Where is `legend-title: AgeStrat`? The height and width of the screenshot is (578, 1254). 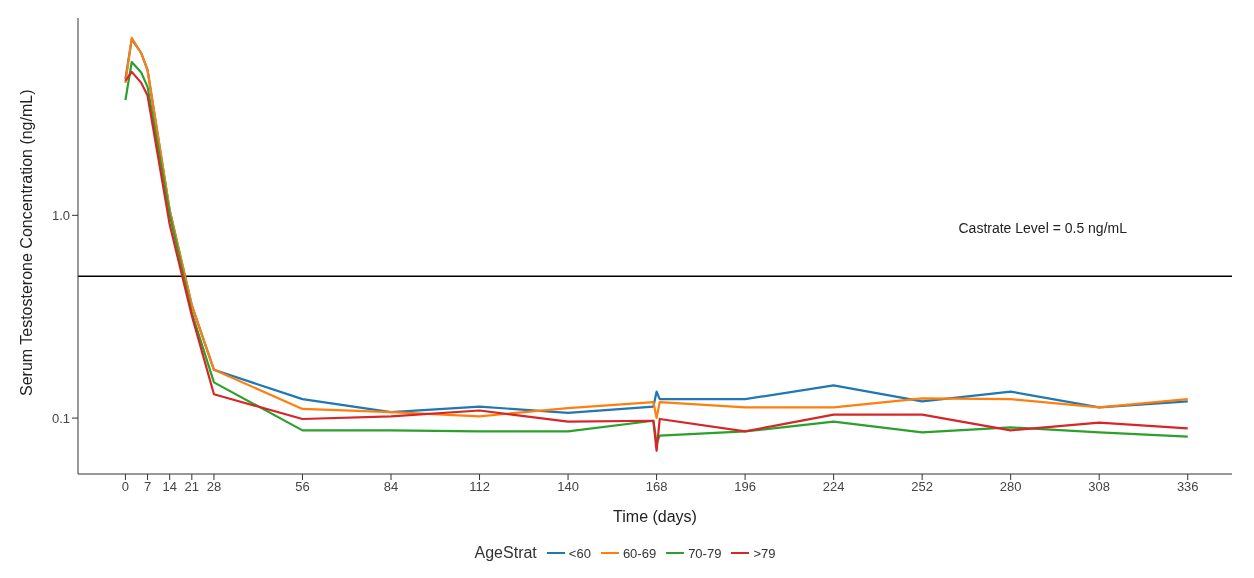
legend-title: AgeStrat is located at coordinates (505, 553).